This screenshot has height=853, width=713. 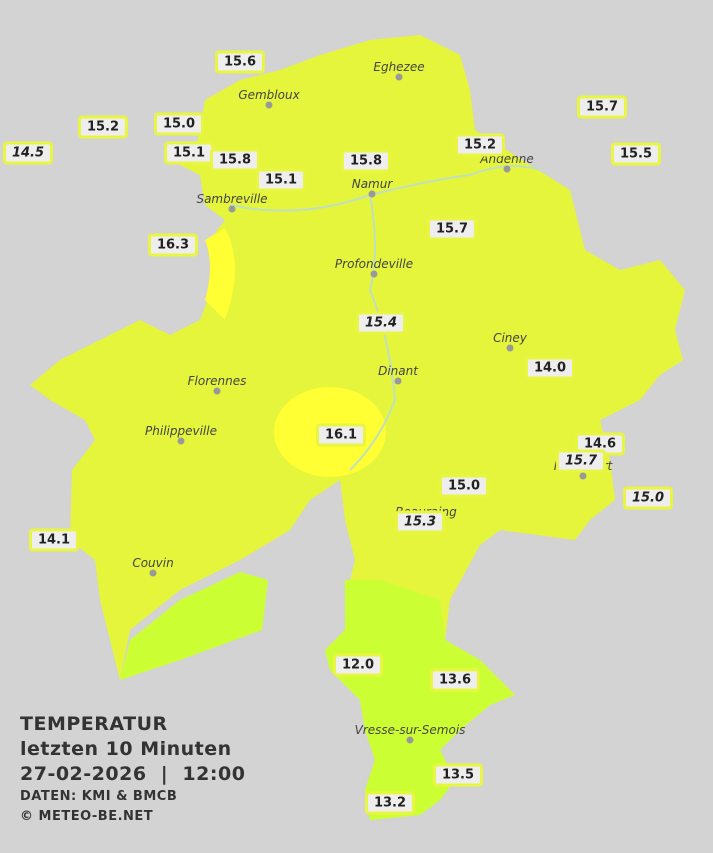 What do you see at coordinates (420, 522) in the screenshot?
I see `station-label: 15.3` at bounding box center [420, 522].